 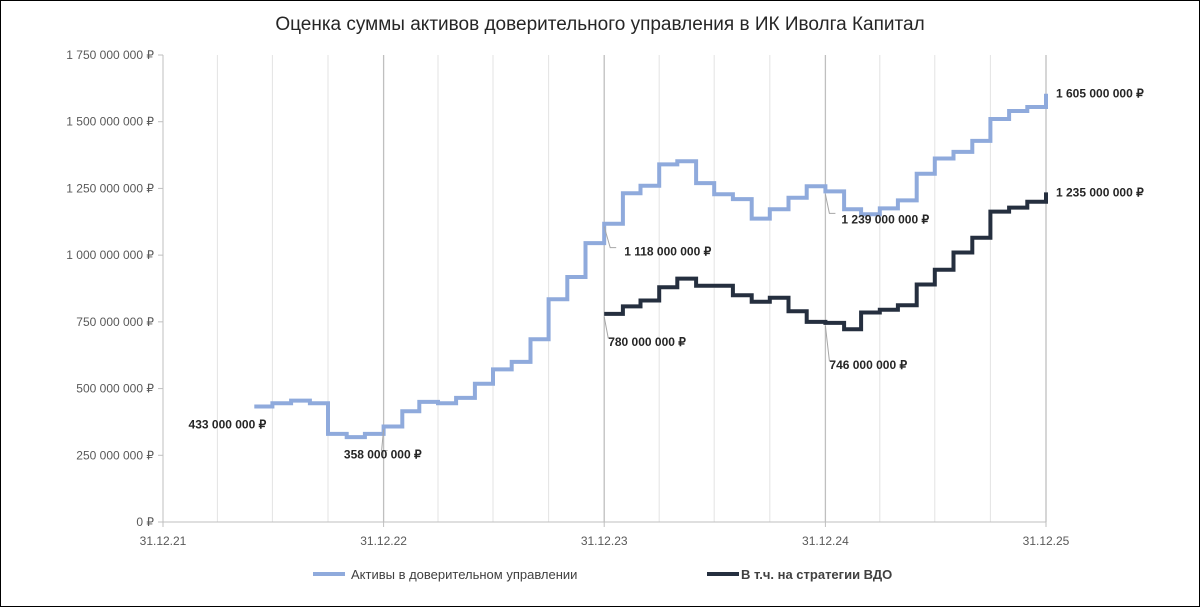 I want to click on data-label: 1 605 000 000 ₽, so click(x=1100, y=94).